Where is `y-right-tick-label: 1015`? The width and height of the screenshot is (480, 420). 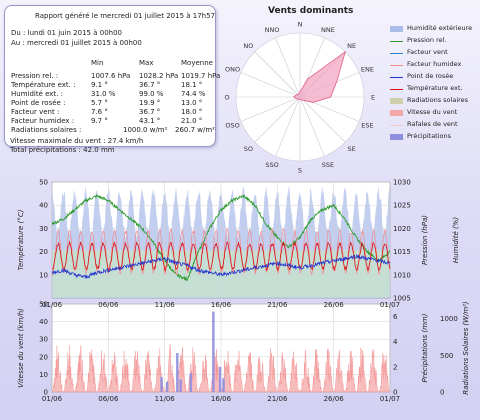 y-right-tick-label: 1015 is located at coordinates (402, 252).